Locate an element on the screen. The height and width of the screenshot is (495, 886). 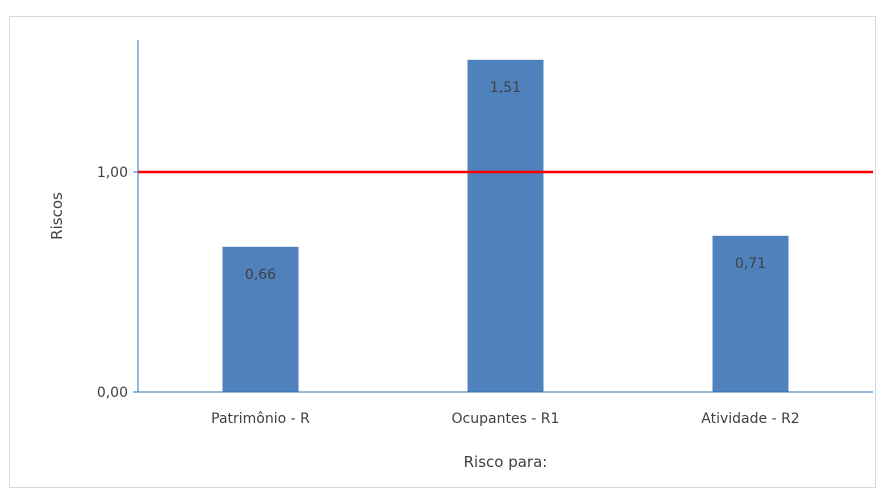
x-tick-label: Ocupantes - R1 is located at coordinates (506, 419).